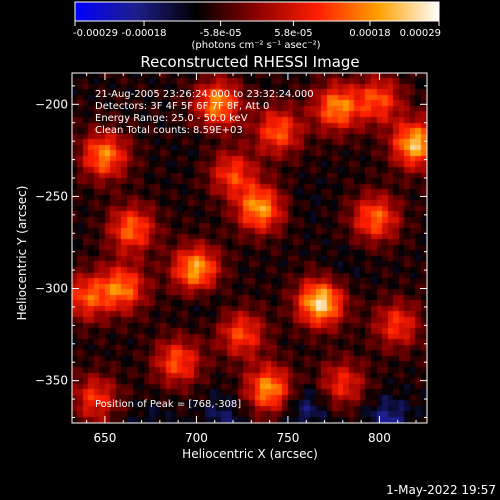  What do you see at coordinates (250, 454) in the screenshot?
I see `x-axis-label: Heliocentric X (arcsec)` at bounding box center [250, 454].